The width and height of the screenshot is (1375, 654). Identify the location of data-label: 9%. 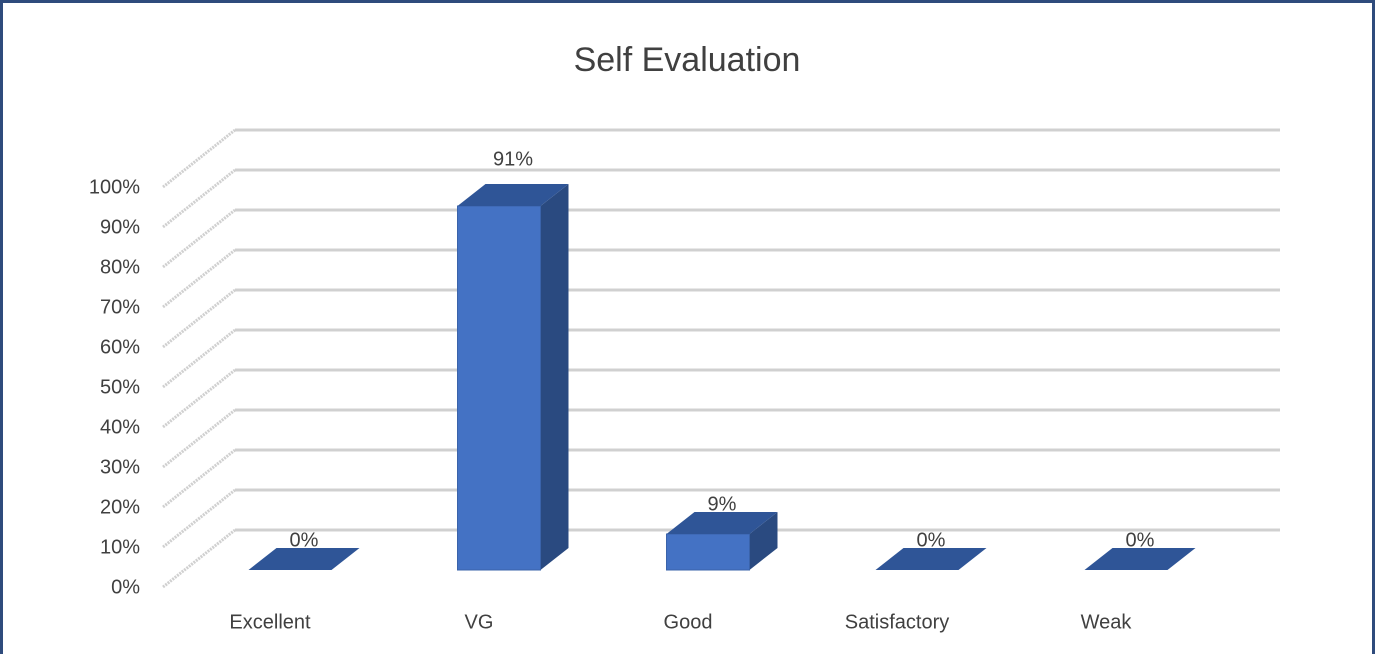
(722, 504).